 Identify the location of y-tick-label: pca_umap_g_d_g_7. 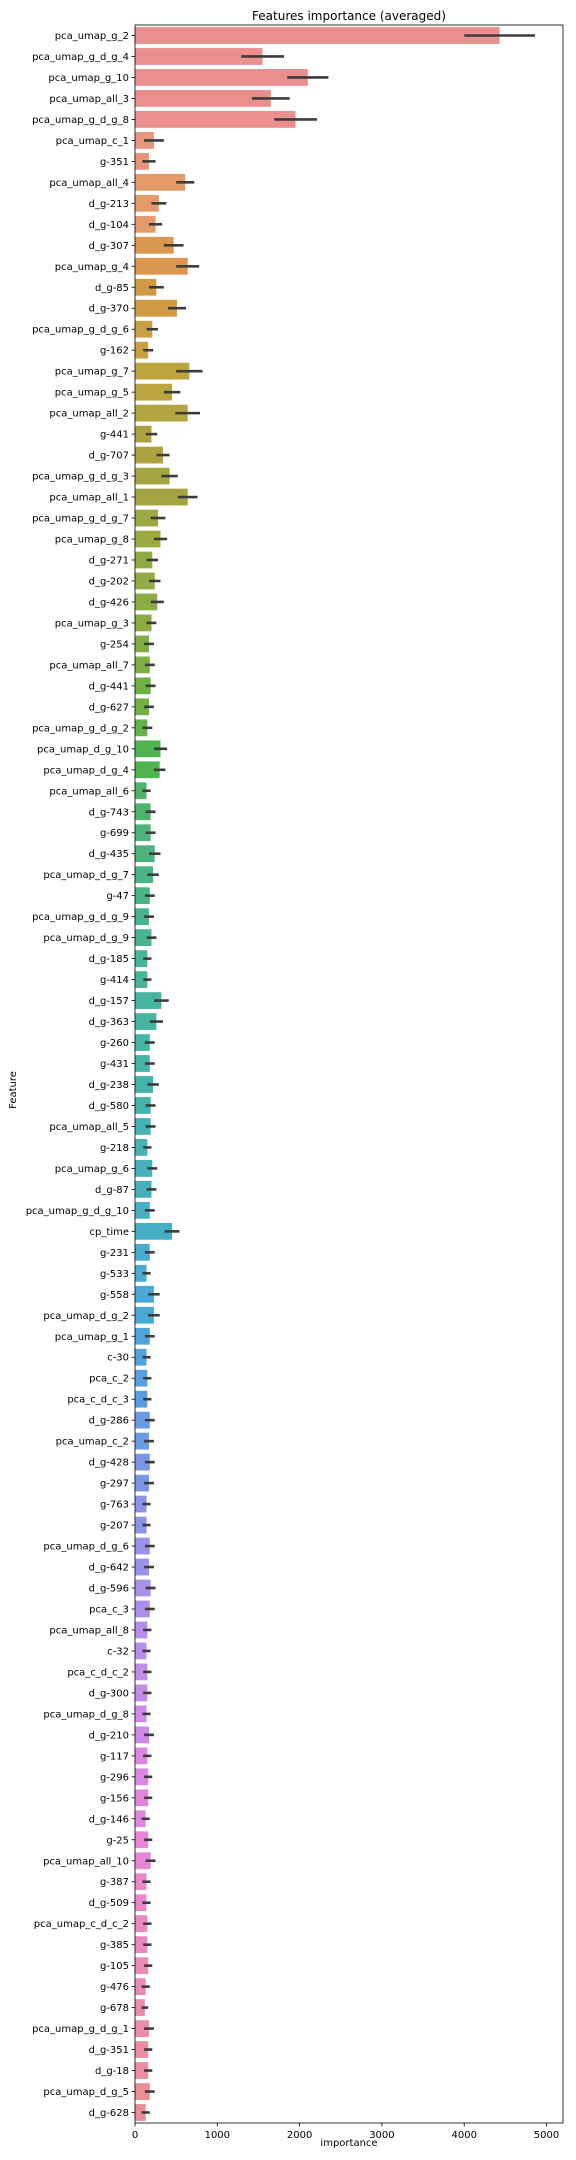
(80, 519).